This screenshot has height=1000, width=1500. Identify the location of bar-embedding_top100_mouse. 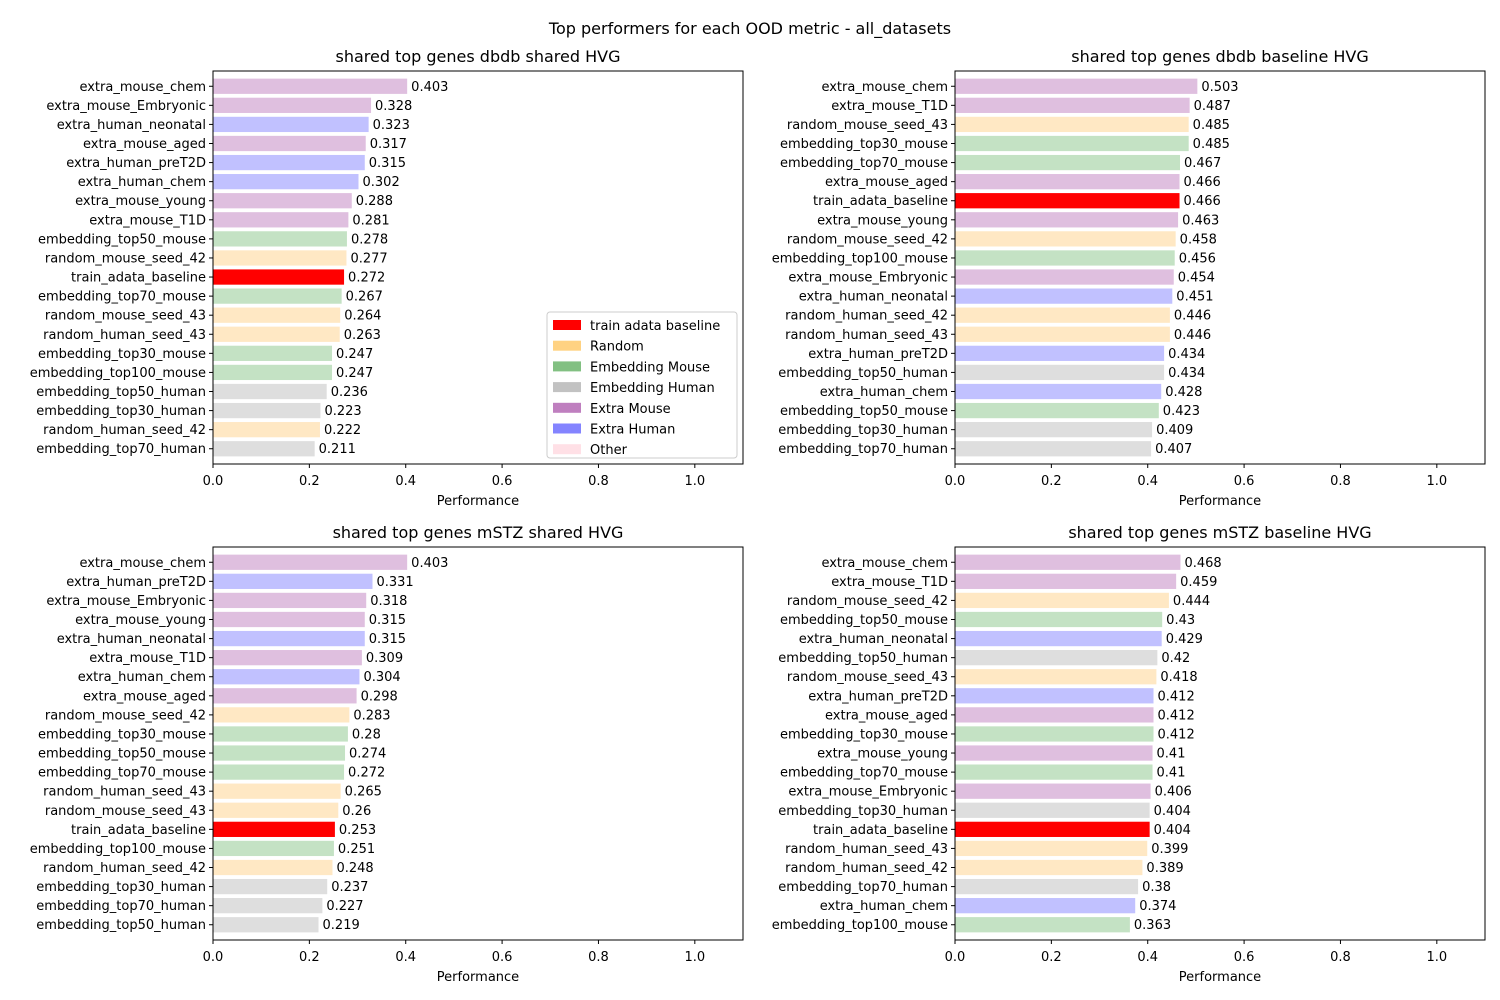
(1065, 258).